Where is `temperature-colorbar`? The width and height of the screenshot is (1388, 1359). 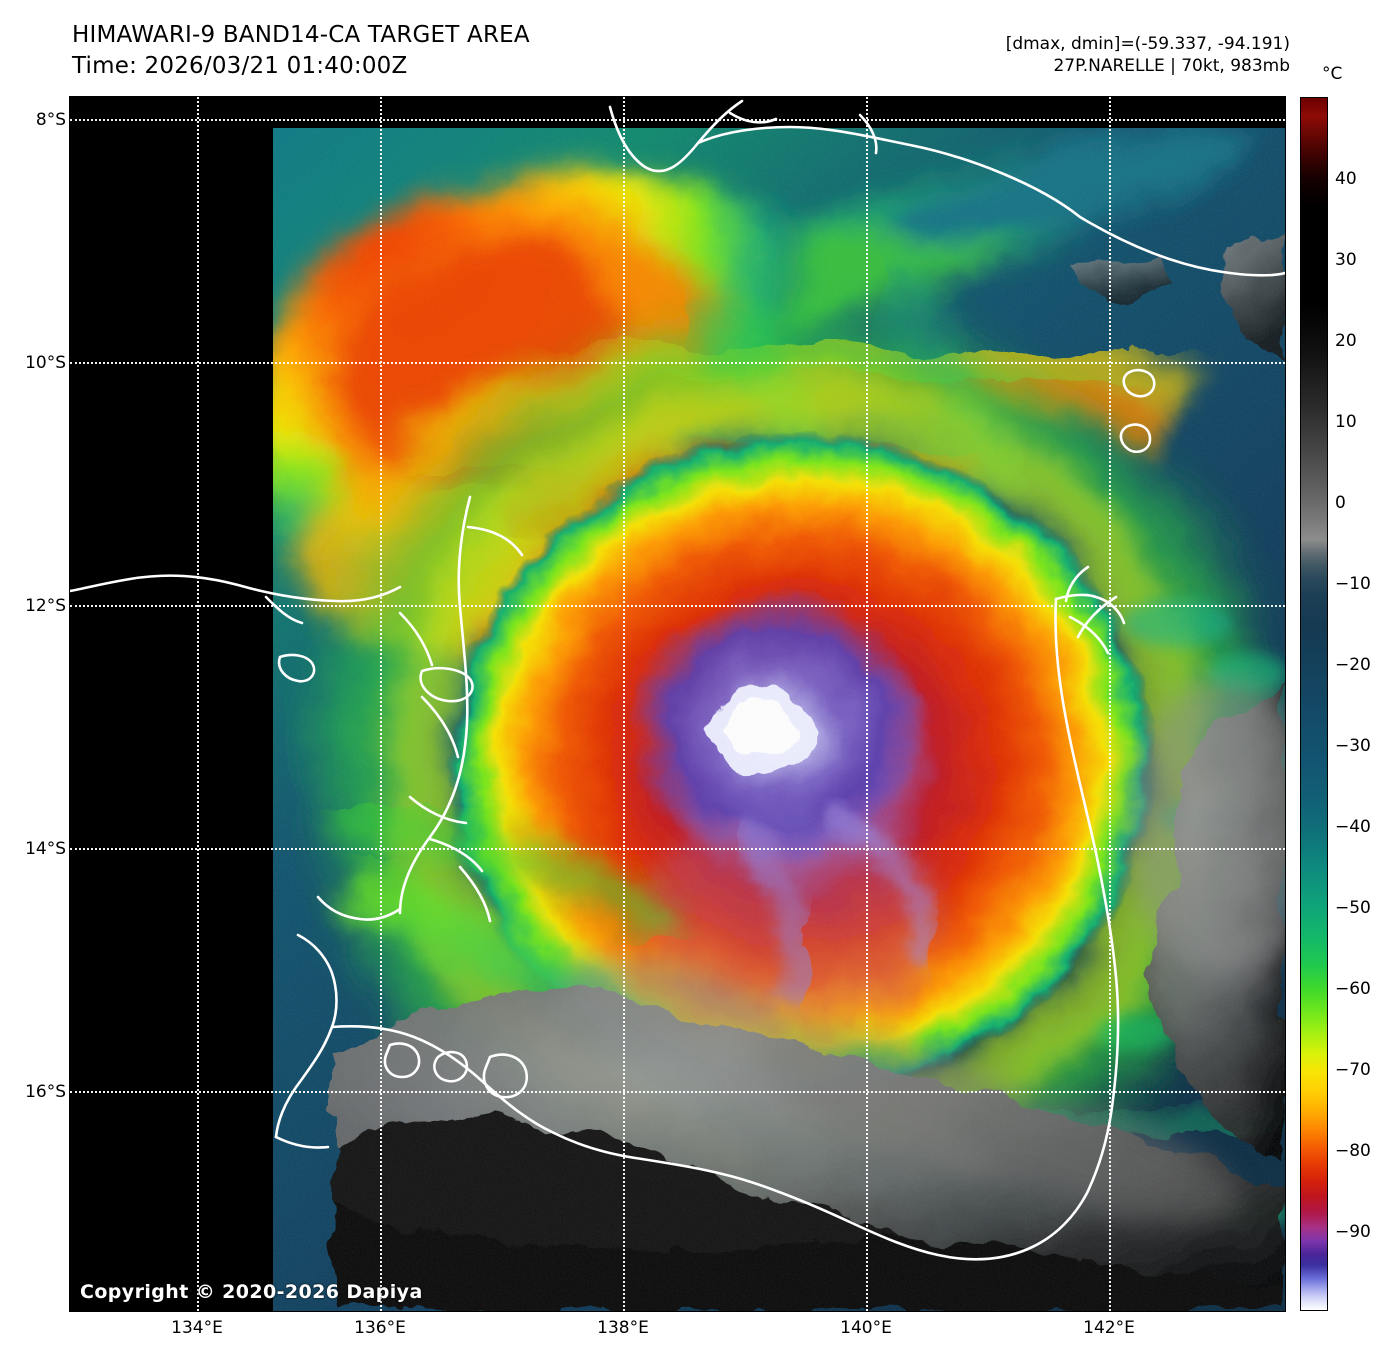 temperature-colorbar is located at coordinates (1314, 704).